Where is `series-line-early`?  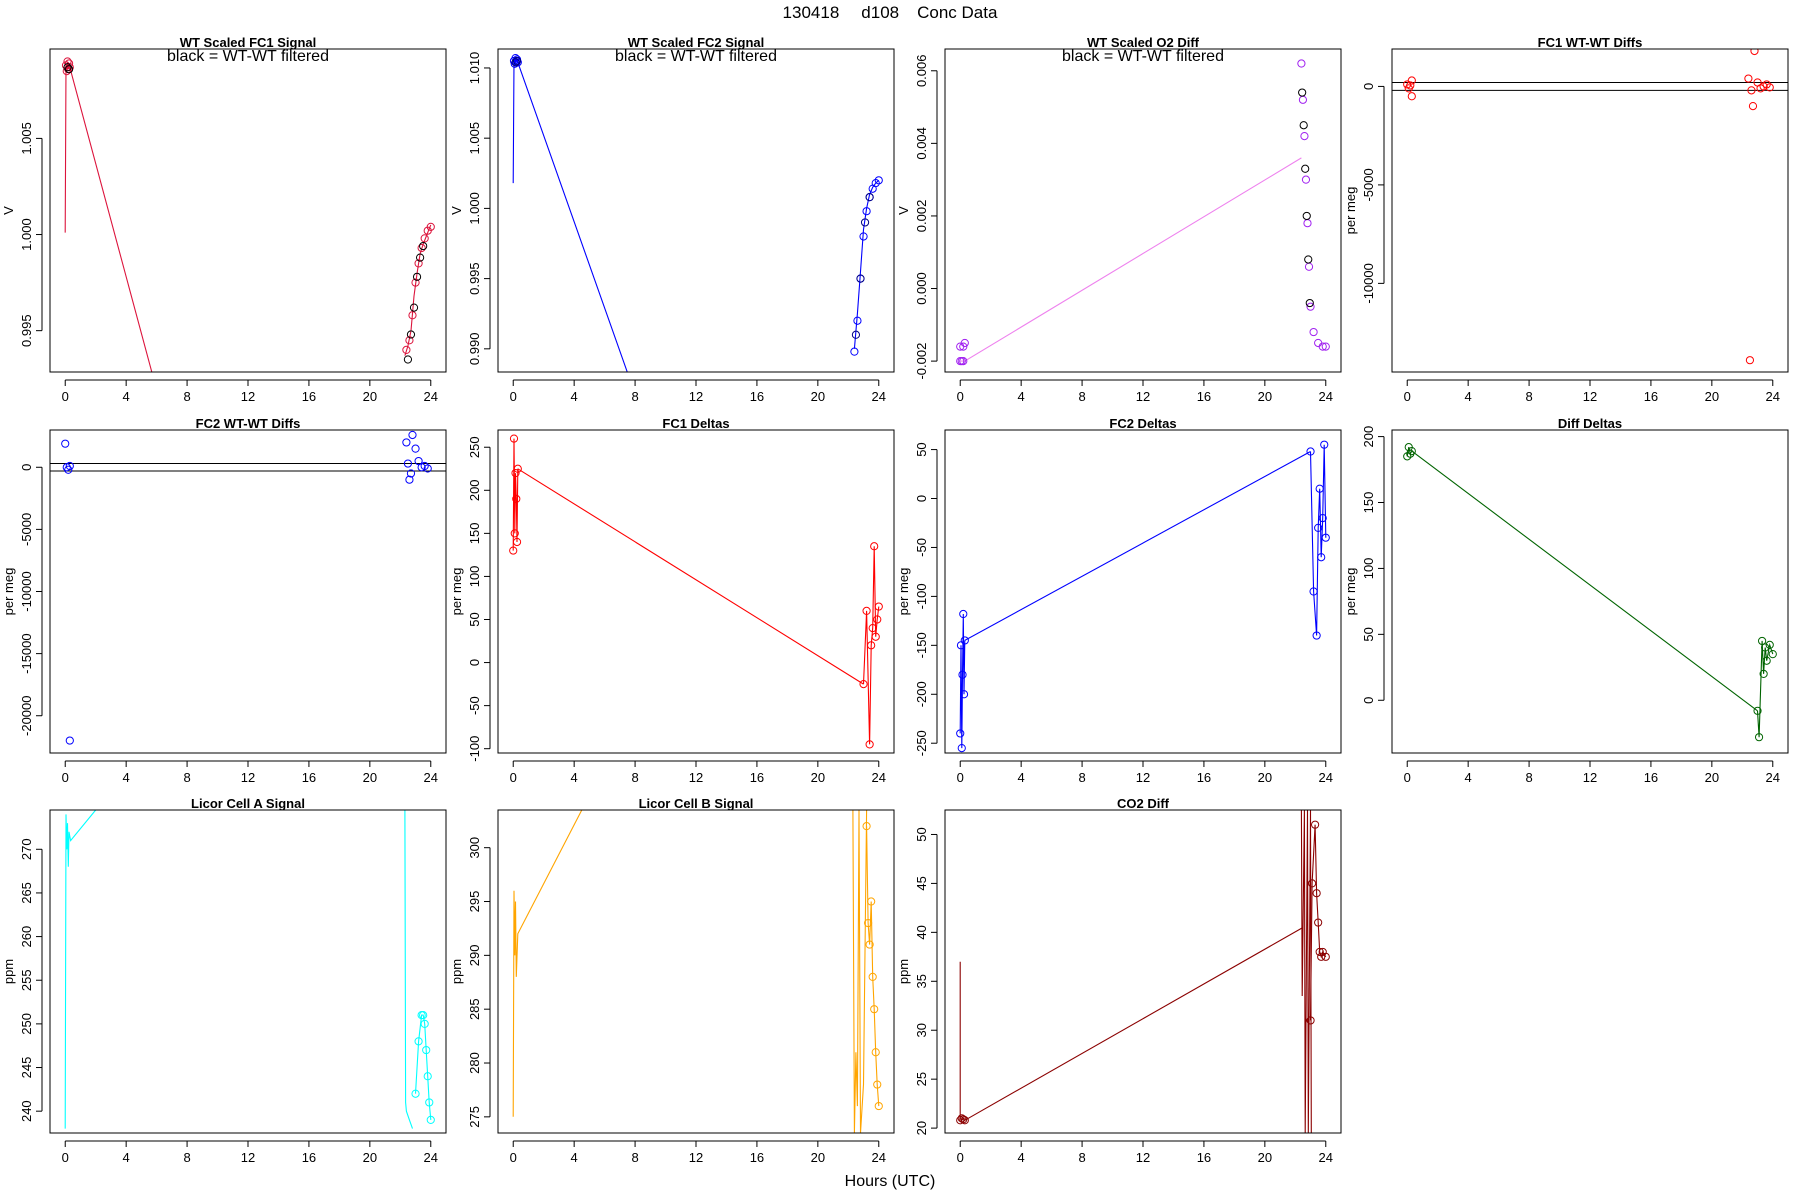 series-line-early is located at coordinates (962, 681).